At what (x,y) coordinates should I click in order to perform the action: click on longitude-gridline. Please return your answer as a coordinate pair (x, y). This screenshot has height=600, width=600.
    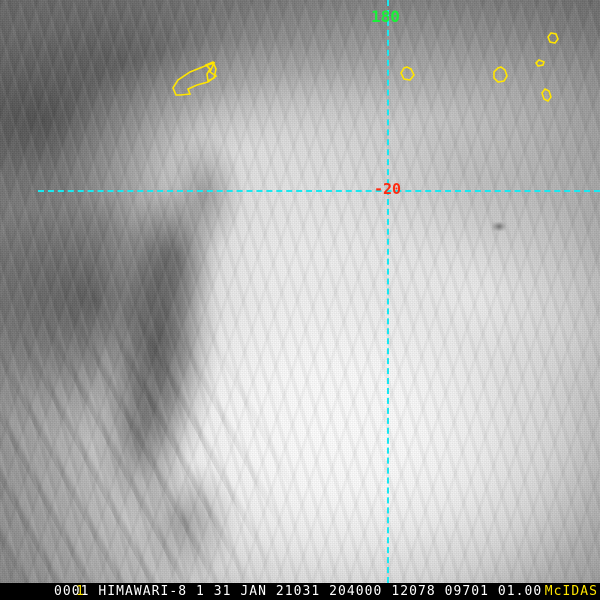
    Looking at the image, I should click on (388, 291).